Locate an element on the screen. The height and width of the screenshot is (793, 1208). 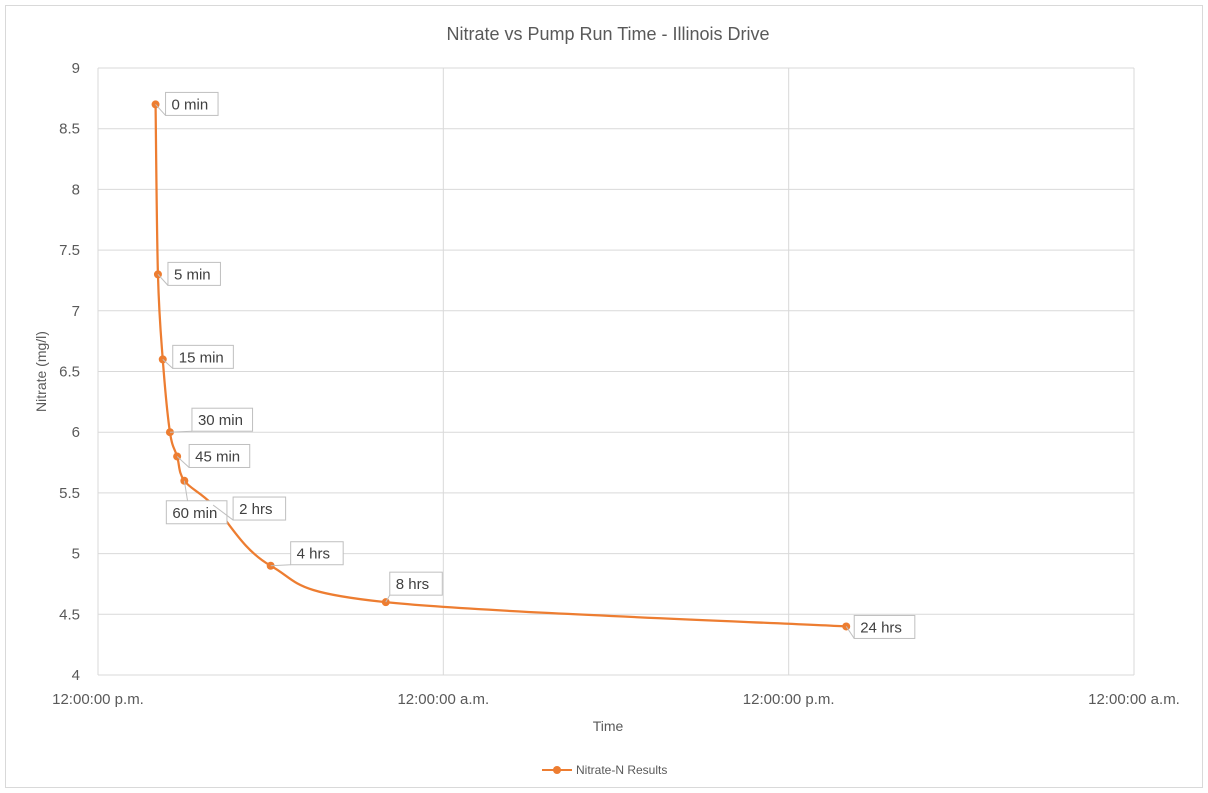
y-tick-label: 4.5 is located at coordinates (69, 614).